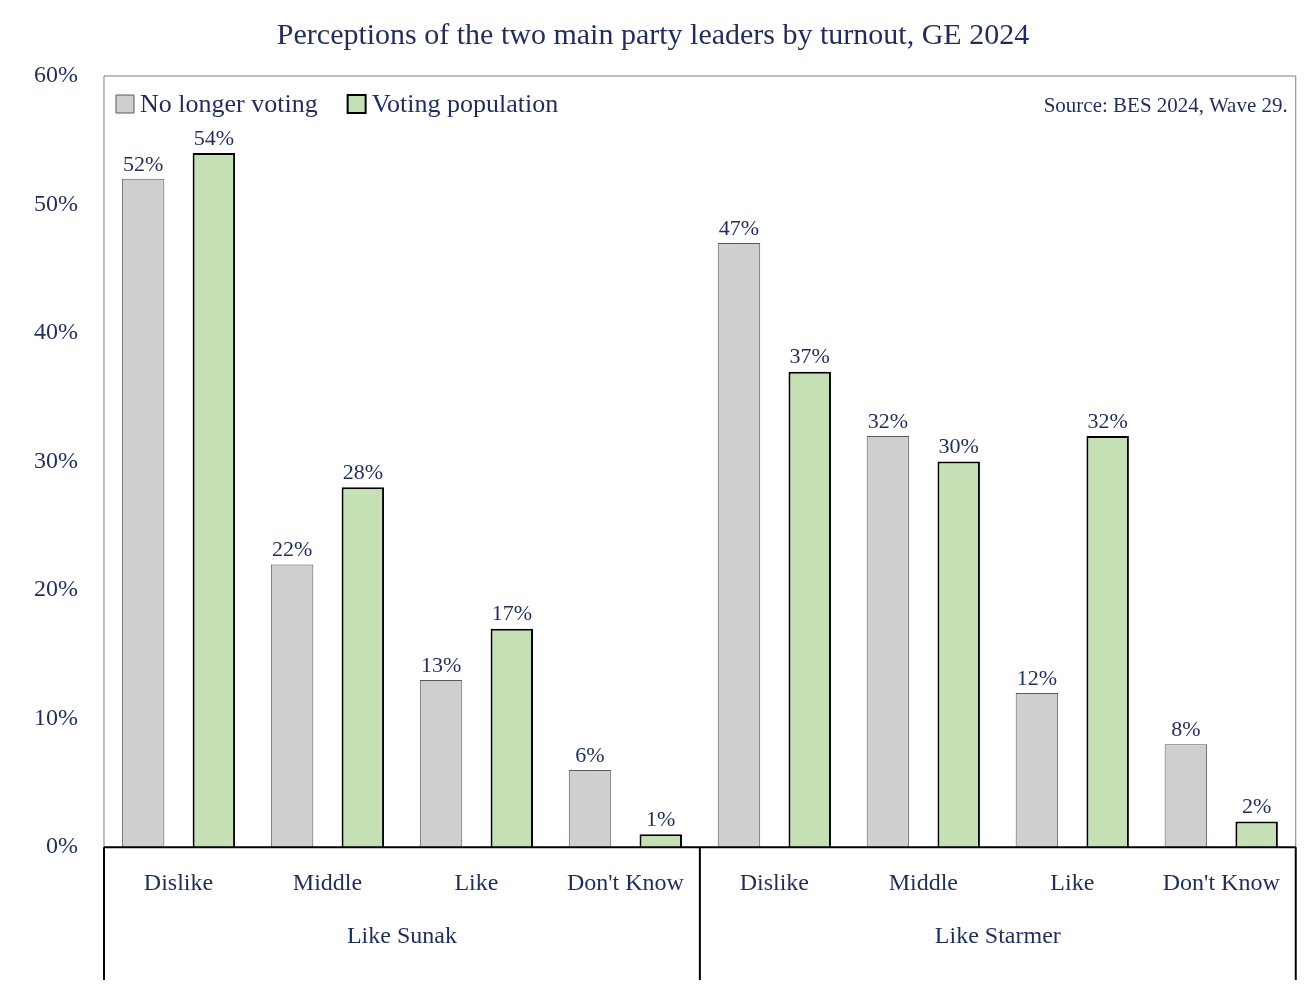  Describe the element at coordinates (362, 472) in the screenshot. I see `data-label: 28%` at that location.